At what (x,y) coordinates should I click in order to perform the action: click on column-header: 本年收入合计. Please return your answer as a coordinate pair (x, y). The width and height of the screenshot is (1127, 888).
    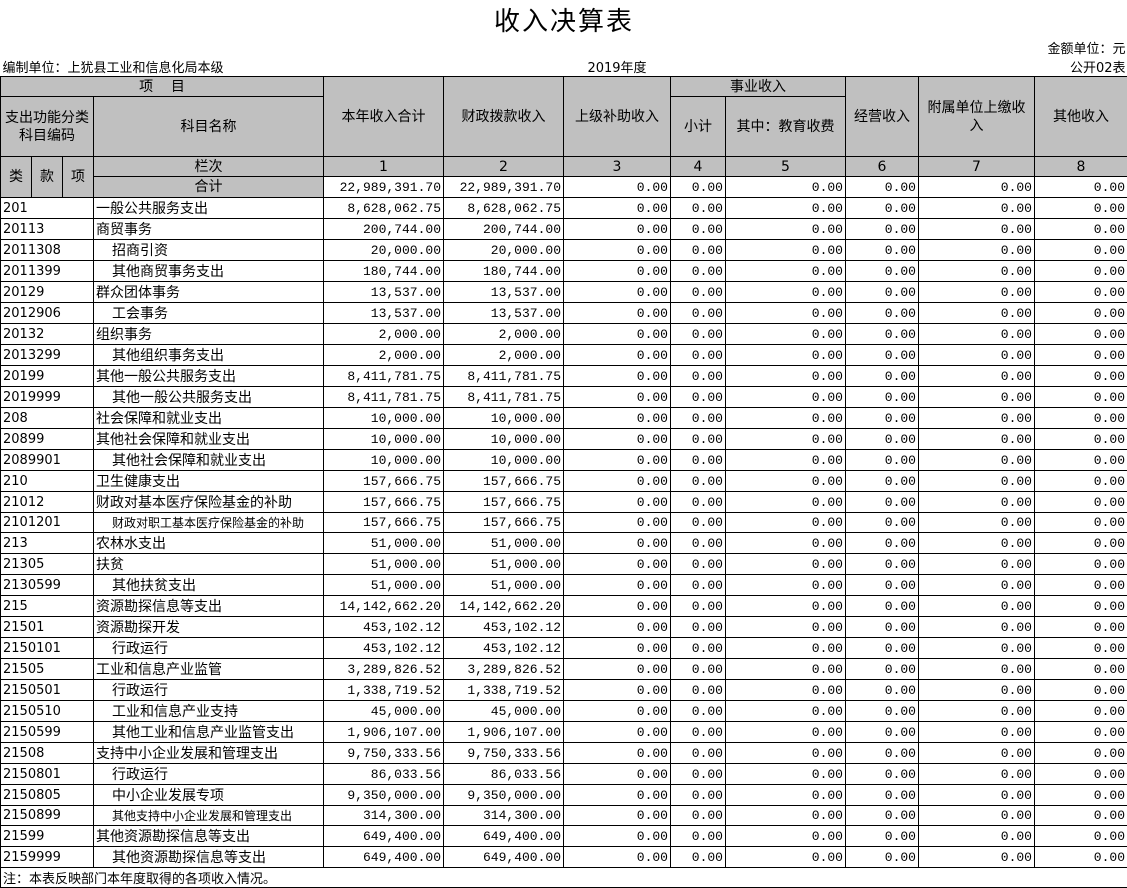
    Looking at the image, I should click on (384, 117).